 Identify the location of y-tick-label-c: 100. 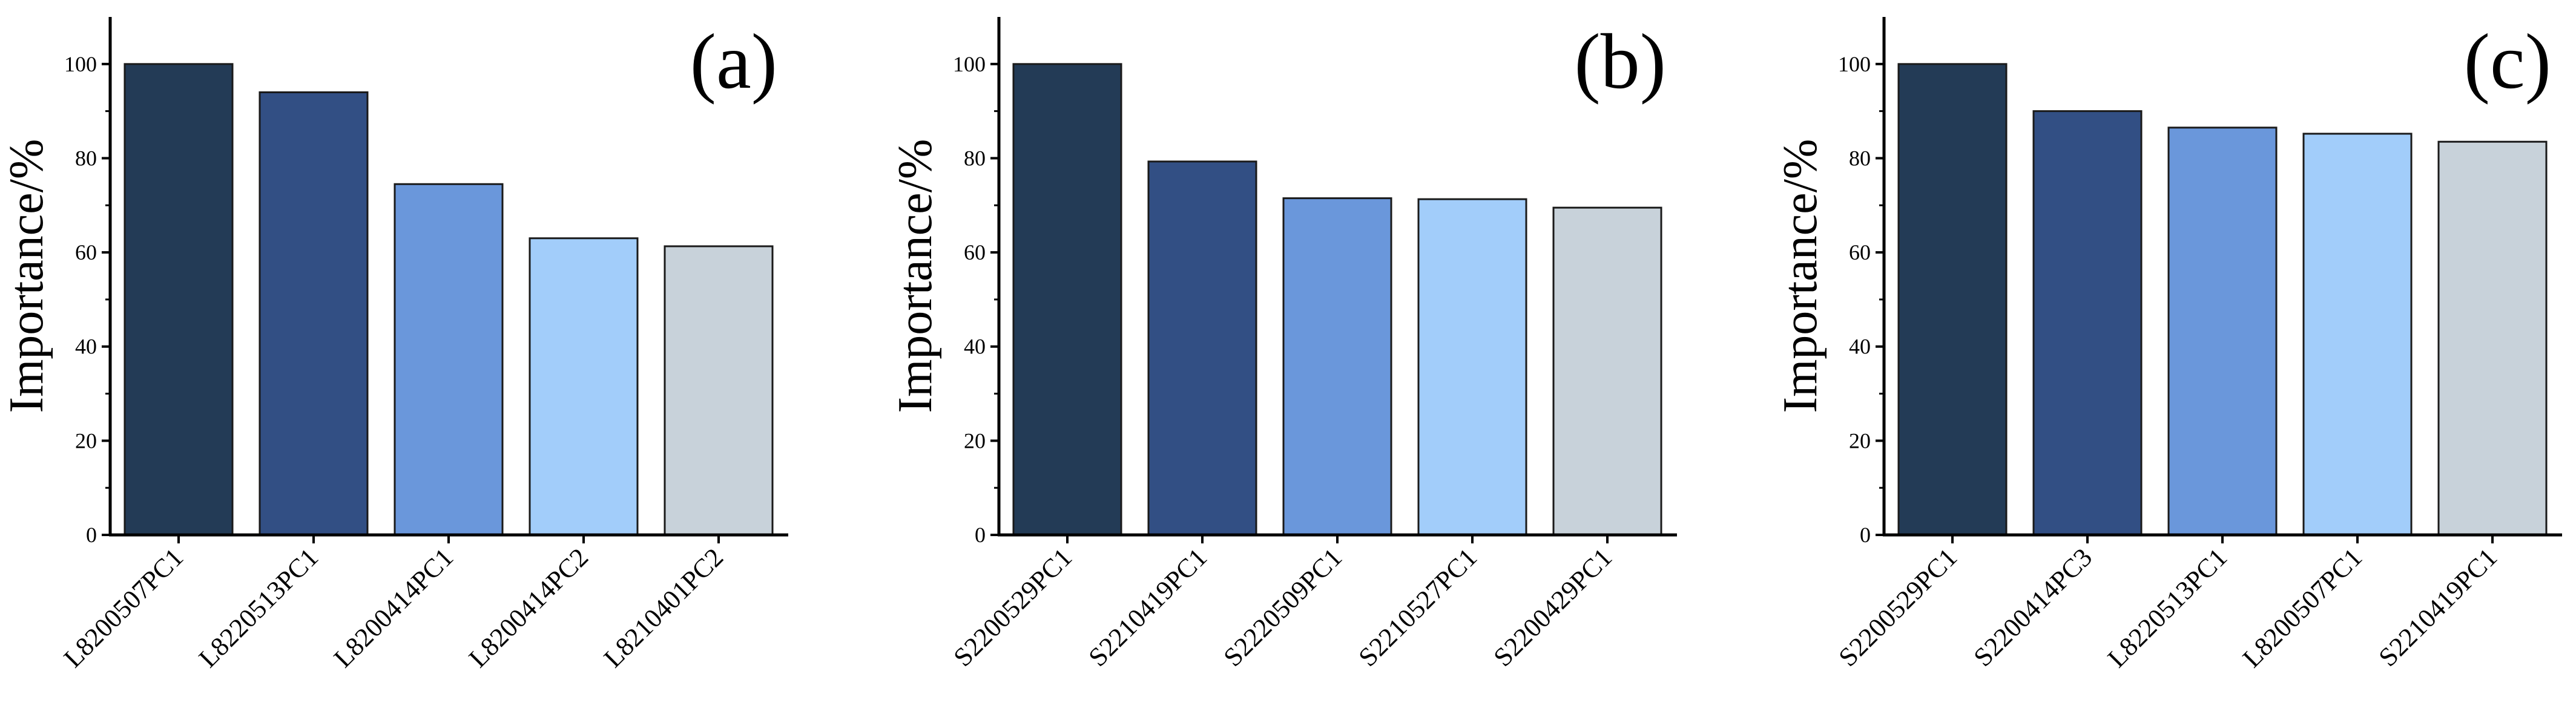
(1854, 64).